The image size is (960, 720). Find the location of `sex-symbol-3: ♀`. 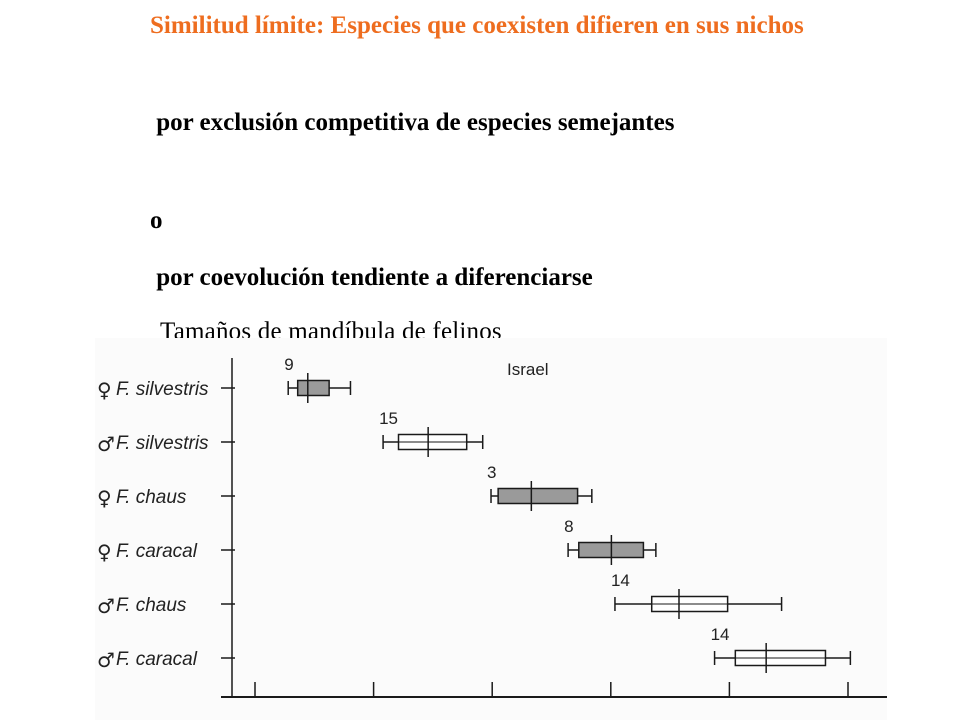

sex-symbol-3: ♀ is located at coordinates (104, 552).